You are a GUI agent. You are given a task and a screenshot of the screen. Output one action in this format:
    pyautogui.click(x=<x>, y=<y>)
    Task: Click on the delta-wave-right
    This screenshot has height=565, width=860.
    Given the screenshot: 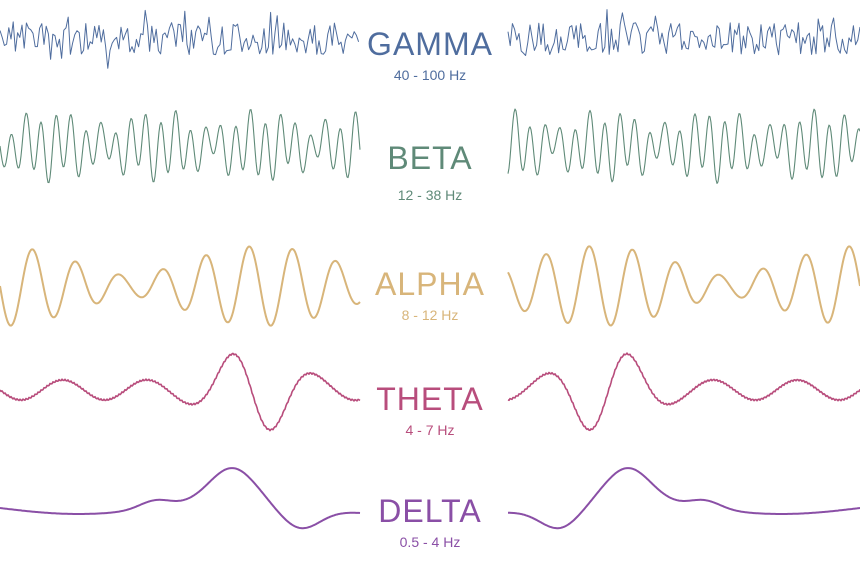 What is the action you would take?
    pyautogui.click(x=684, y=498)
    